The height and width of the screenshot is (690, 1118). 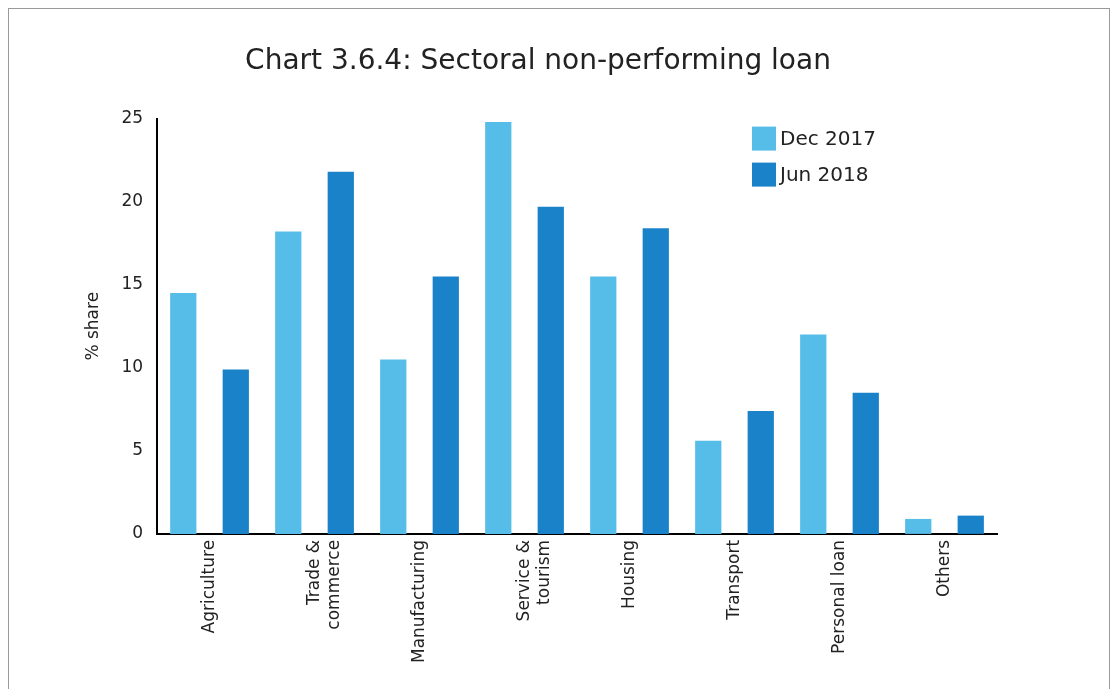 What do you see at coordinates (538, 60) in the screenshot?
I see `chart-title: Chart 3.6.4: Sectoral non-performing loan` at bounding box center [538, 60].